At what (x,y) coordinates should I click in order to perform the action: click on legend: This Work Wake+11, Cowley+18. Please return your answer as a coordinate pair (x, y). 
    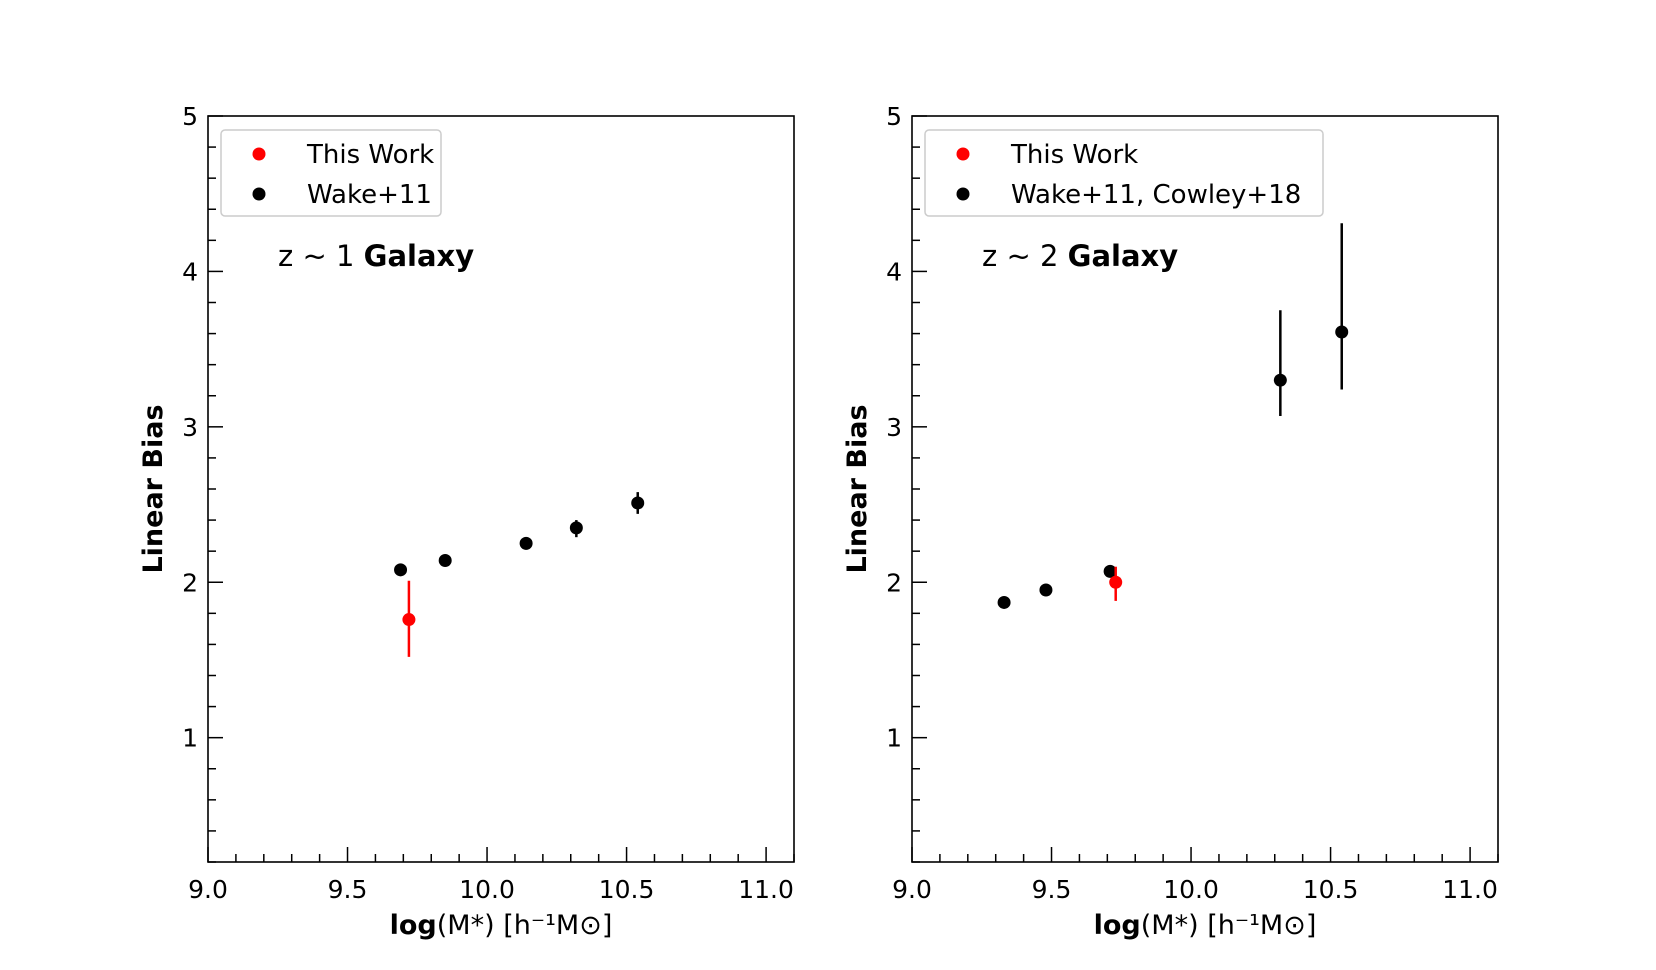
    Looking at the image, I should click on (1124, 173).